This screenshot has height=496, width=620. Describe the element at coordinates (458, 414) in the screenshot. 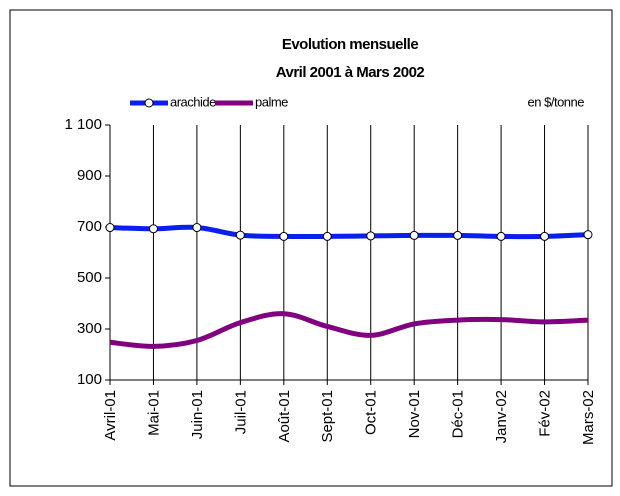

I see `x-tick-label: Déc-01` at that location.